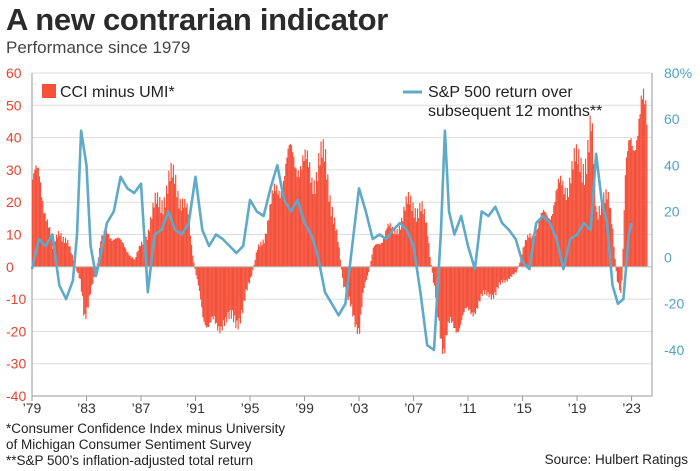  Describe the element at coordinates (672, 165) in the screenshot. I see `y-right-tick-label: 40` at that location.